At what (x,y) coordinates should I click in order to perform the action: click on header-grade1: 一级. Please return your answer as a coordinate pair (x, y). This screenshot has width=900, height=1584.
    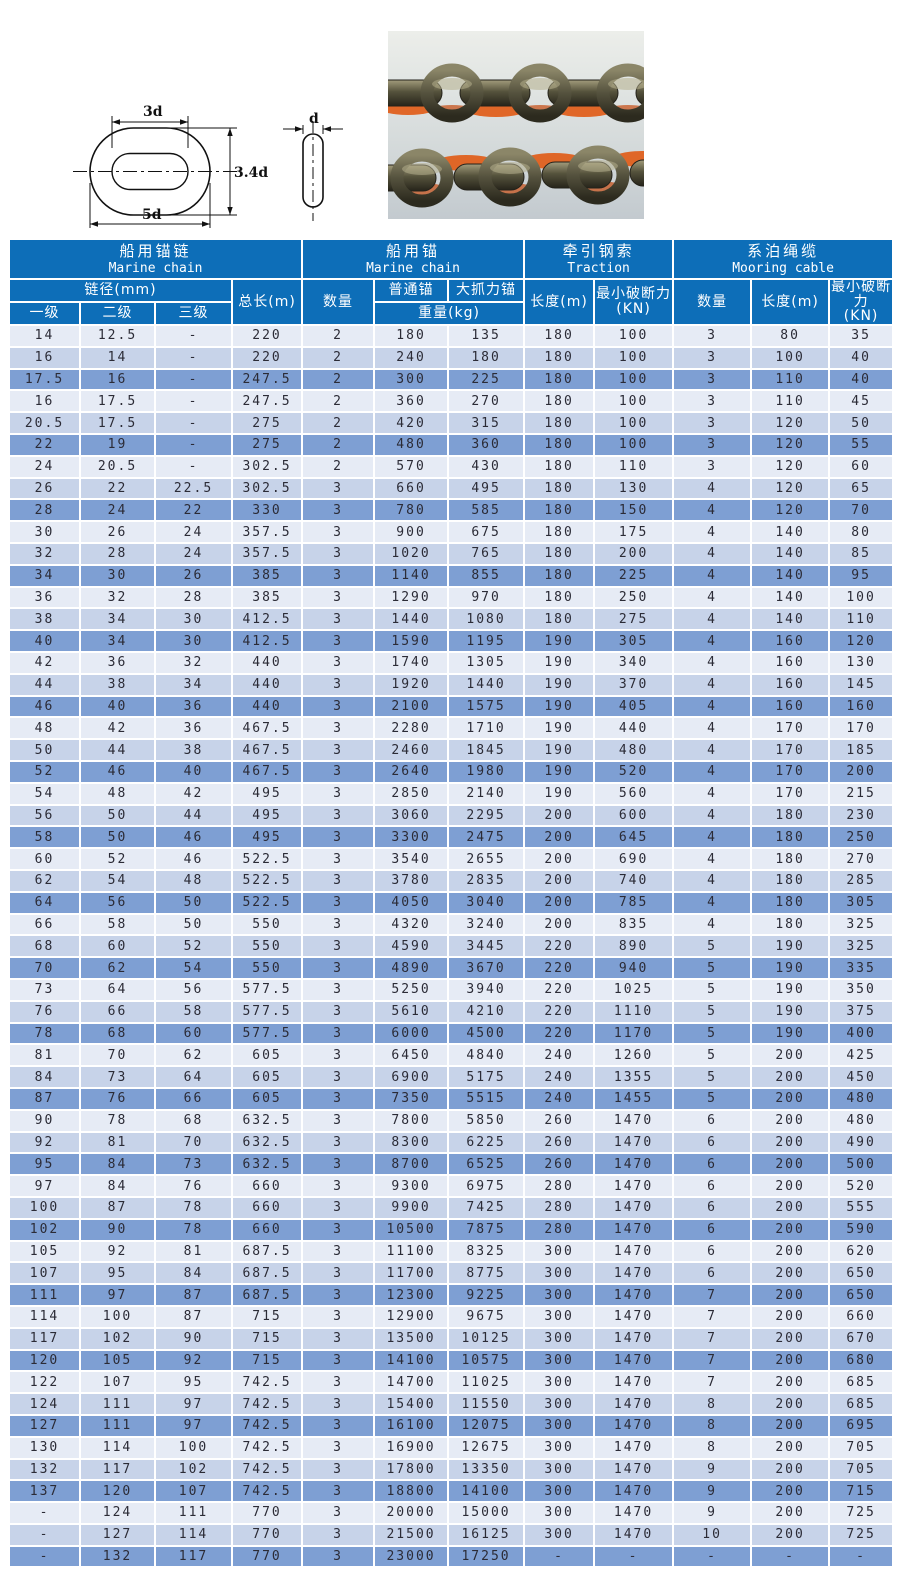
    Looking at the image, I should click on (44, 314).